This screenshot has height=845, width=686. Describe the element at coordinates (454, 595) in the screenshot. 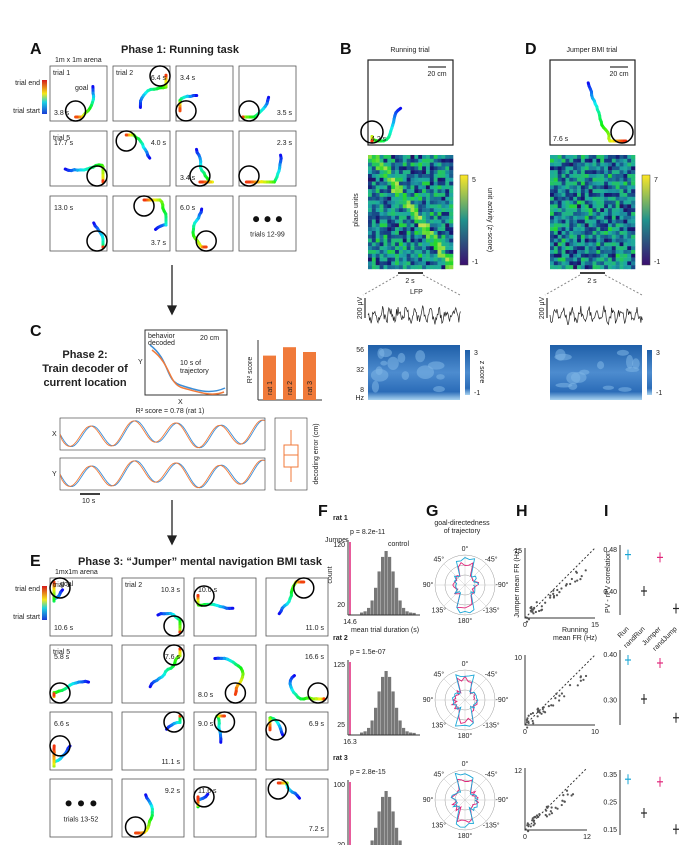

I see `polar-spoke` at that location.